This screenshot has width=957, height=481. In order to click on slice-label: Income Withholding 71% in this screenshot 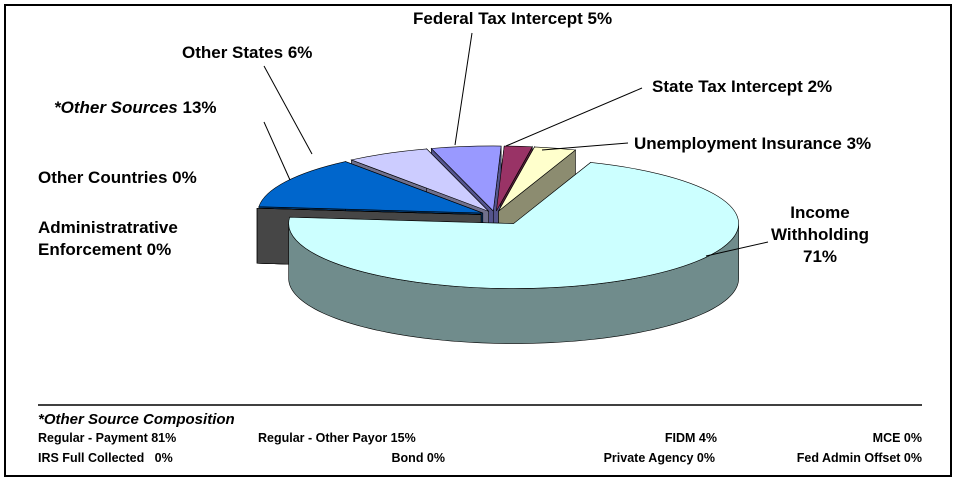, I will do `click(820, 235)`.